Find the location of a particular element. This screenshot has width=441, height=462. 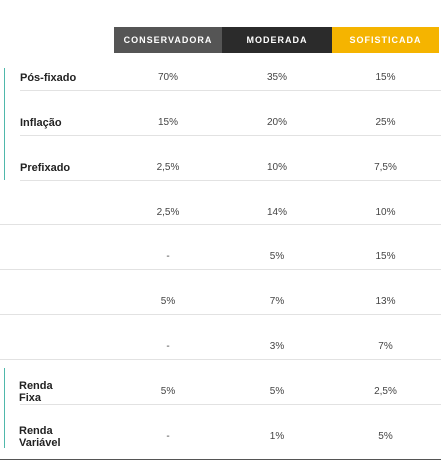

value-sofisticada: 25% is located at coordinates (385, 122).